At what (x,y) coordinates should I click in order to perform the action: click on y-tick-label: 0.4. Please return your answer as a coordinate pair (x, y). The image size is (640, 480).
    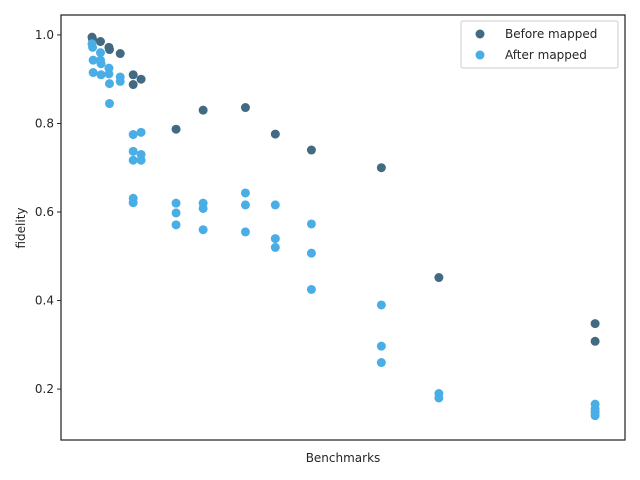
    Looking at the image, I should click on (44, 301).